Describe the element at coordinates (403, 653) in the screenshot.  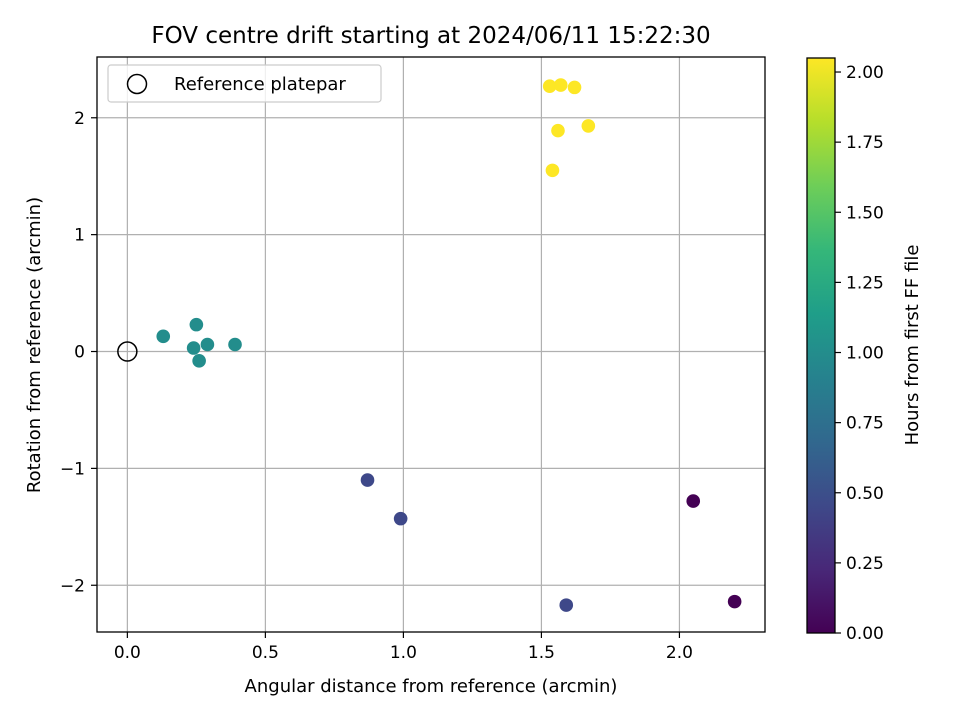
I see `x-tick-label: 1.0` at that location.